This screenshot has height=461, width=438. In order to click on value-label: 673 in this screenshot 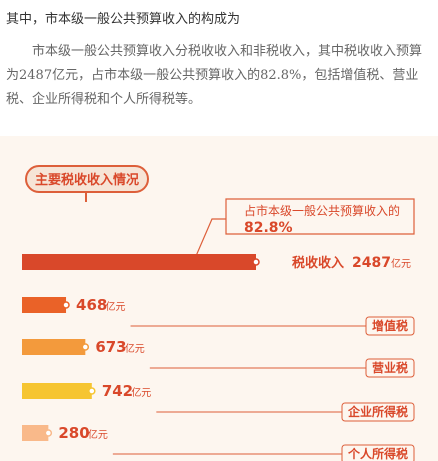, I will do `click(110, 347)`.